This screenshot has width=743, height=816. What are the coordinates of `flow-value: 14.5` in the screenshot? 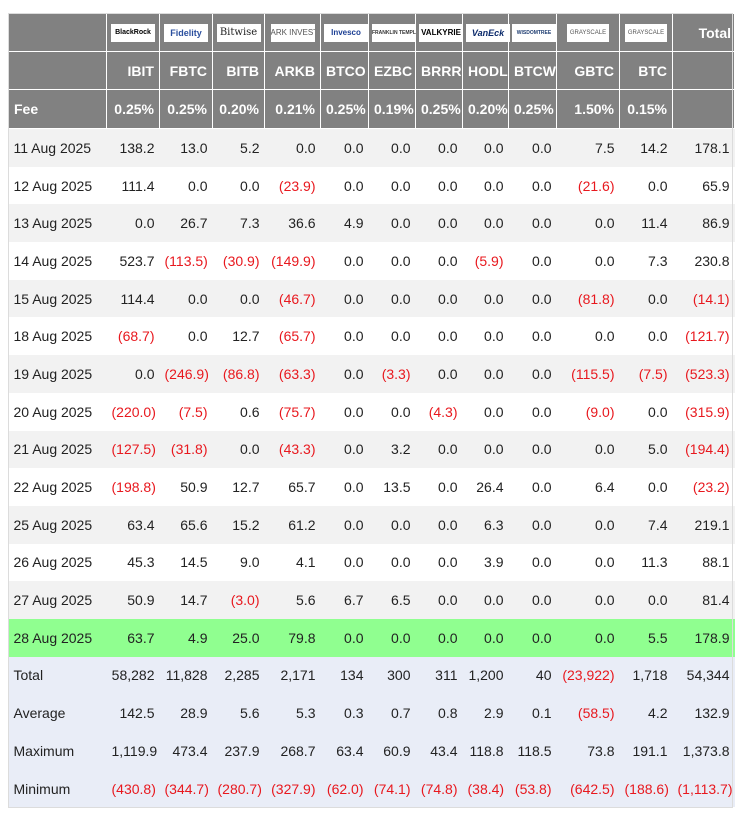 It's located at (186, 562).